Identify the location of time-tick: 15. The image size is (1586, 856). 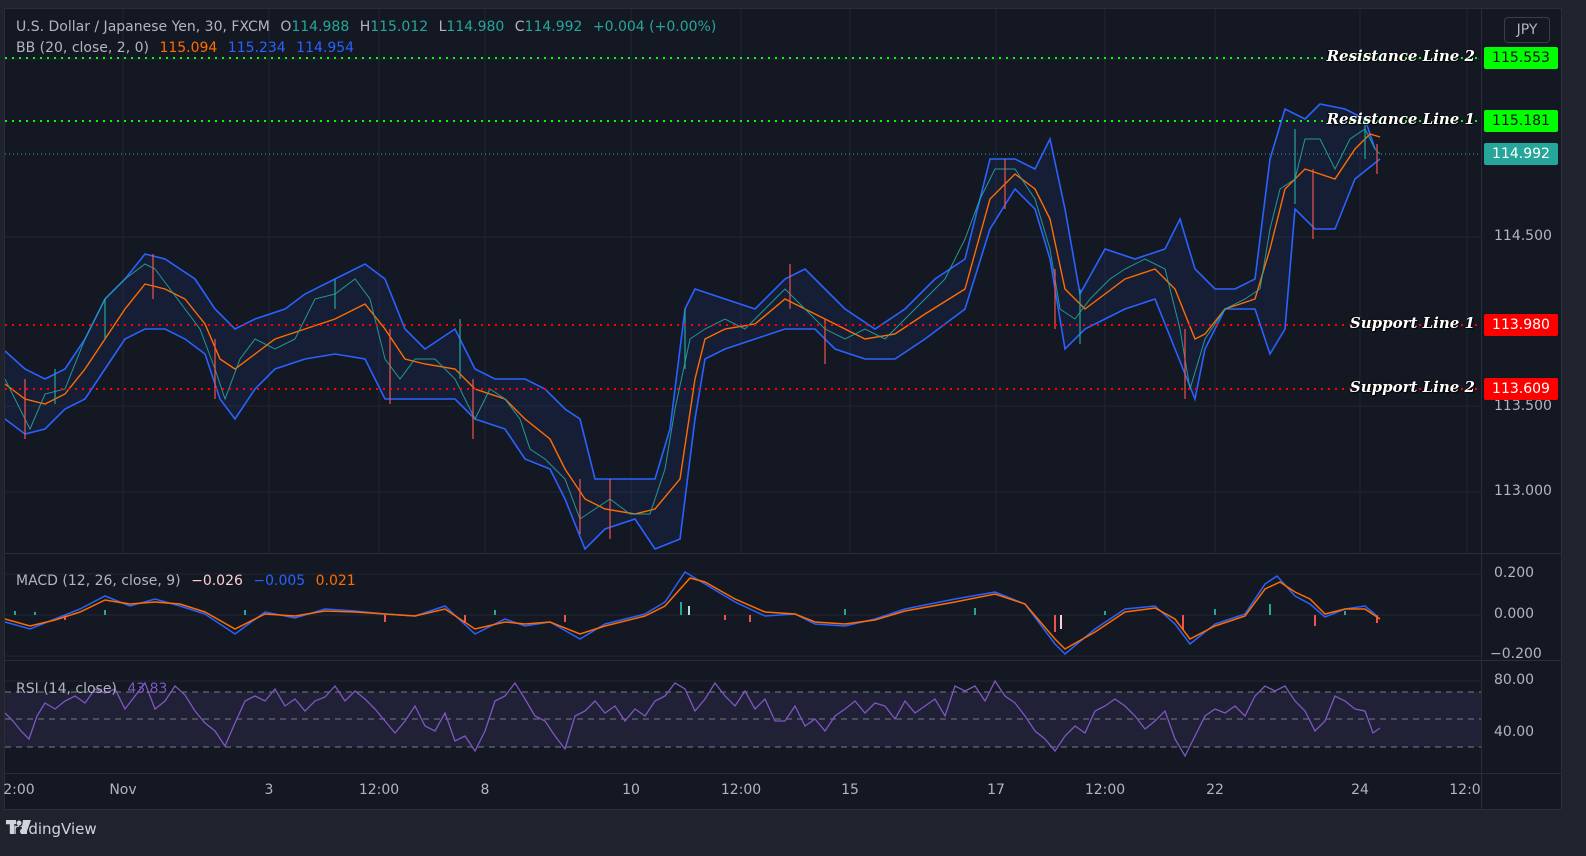
(850, 790).